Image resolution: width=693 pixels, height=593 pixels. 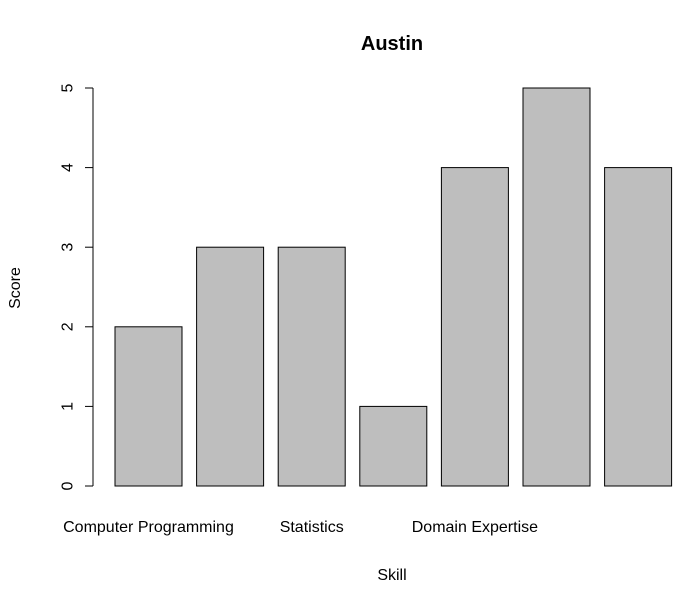 I want to click on y-tick-label: 0, so click(x=68, y=485).